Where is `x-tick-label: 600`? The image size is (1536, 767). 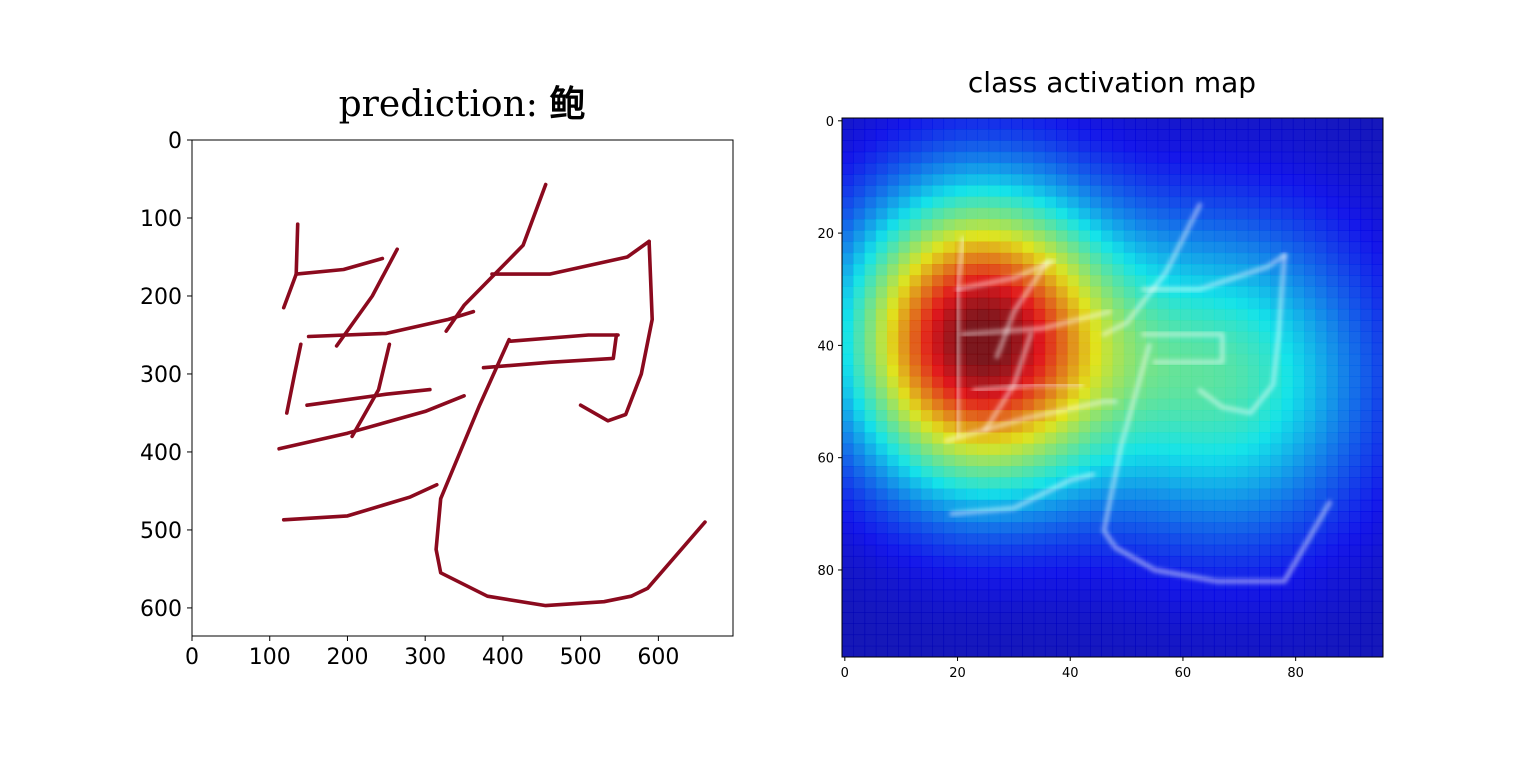
x-tick-label: 600 is located at coordinates (658, 657).